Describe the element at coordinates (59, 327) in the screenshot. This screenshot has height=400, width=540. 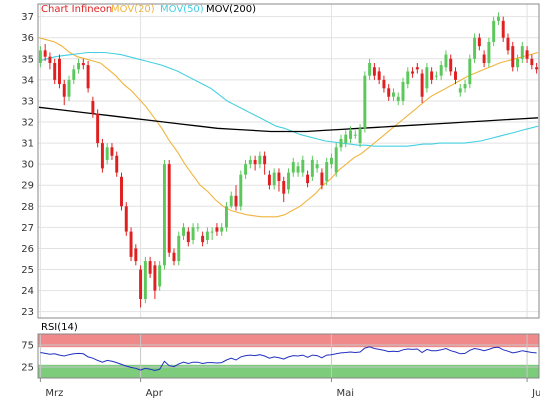
I see `rsi-title: RSI(14)` at that location.